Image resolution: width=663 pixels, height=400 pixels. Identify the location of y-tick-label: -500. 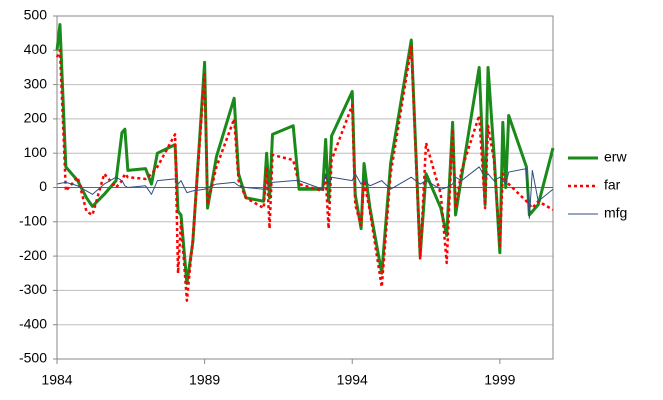
(33, 358).